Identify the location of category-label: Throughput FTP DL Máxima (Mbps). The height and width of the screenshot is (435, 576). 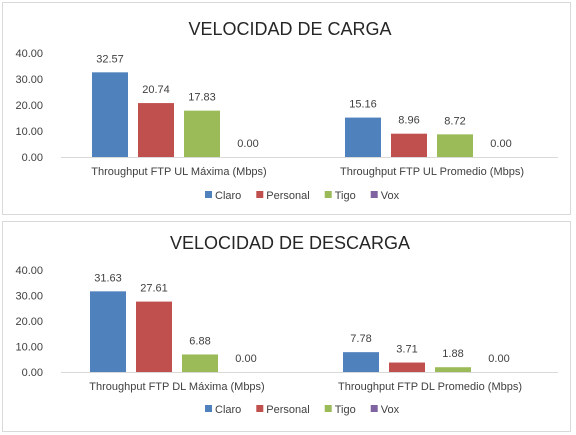
(176, 387).